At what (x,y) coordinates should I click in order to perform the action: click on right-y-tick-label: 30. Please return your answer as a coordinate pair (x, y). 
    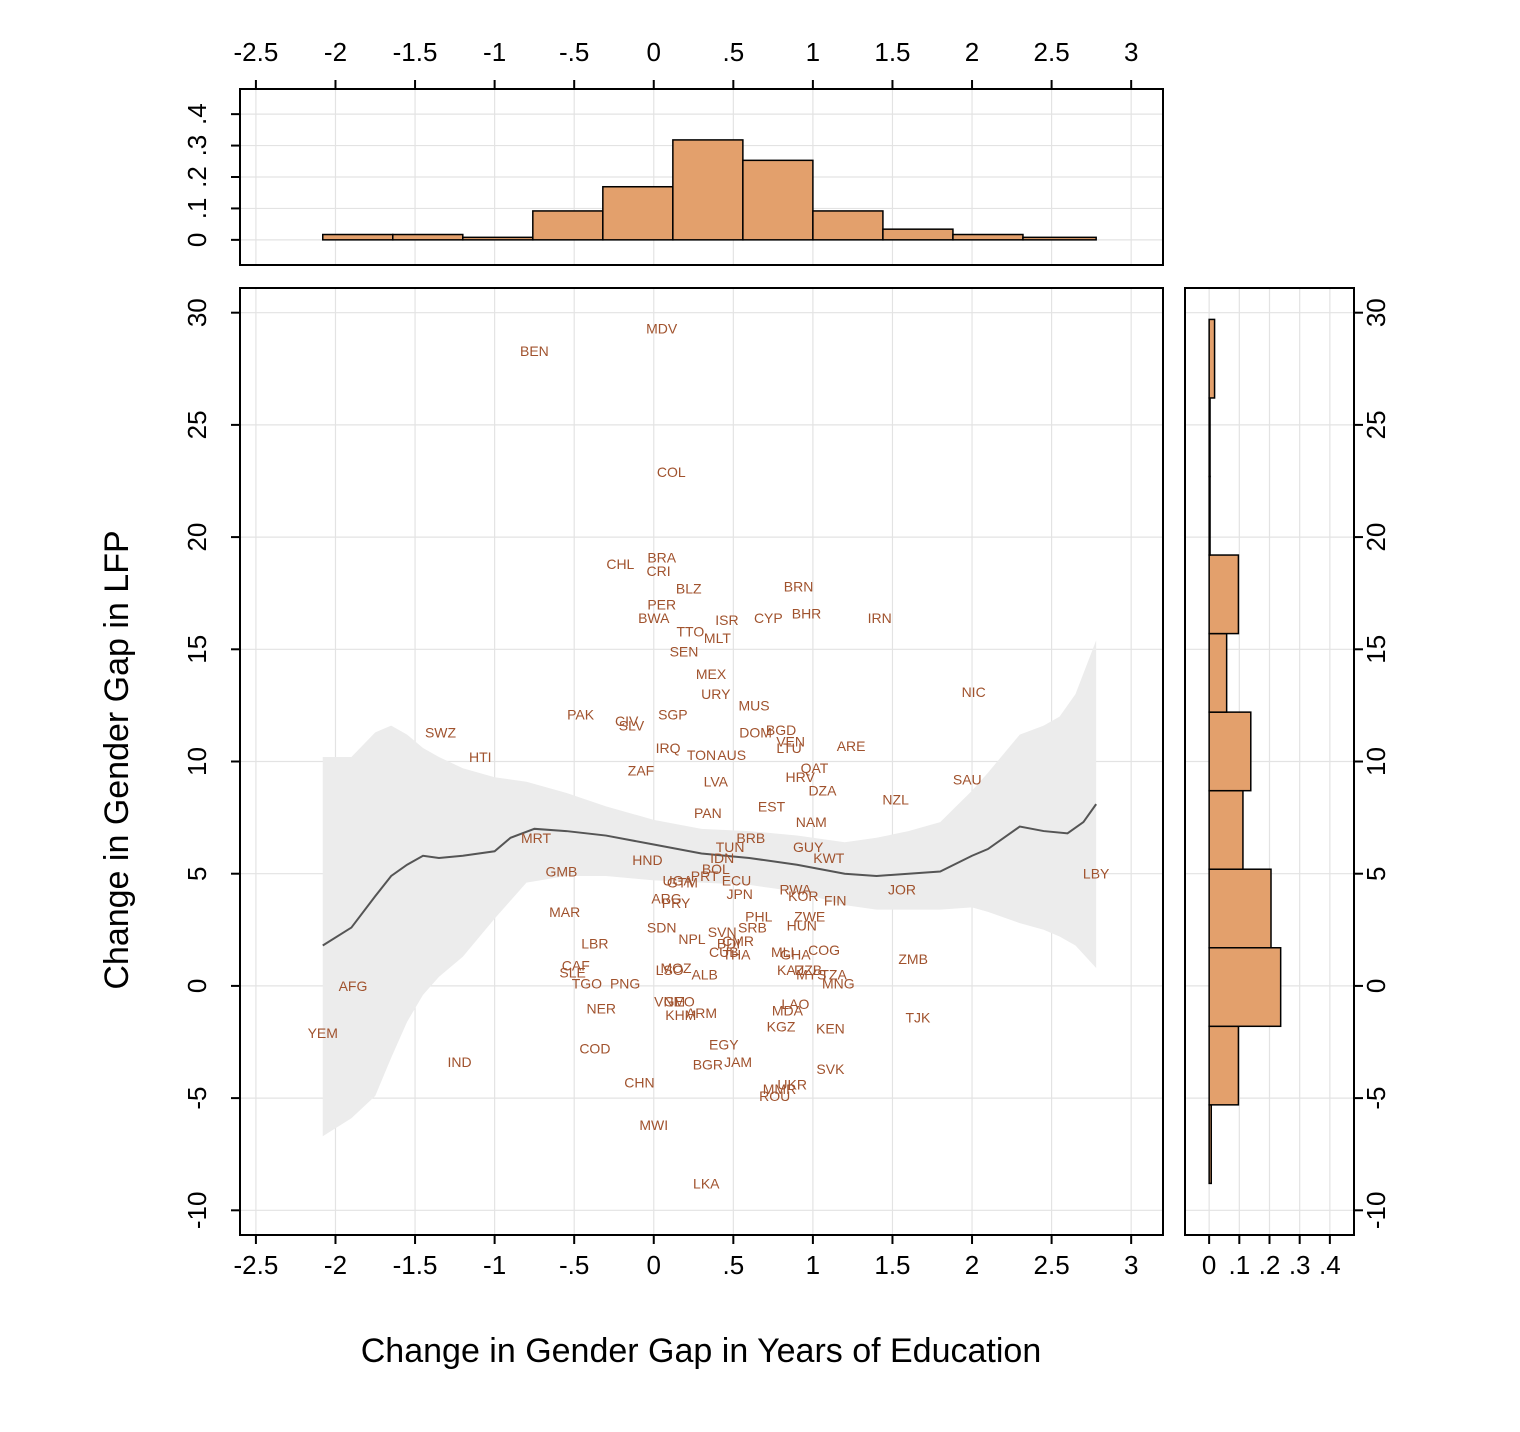
    Looking at the image, I should click on (1376, 312).